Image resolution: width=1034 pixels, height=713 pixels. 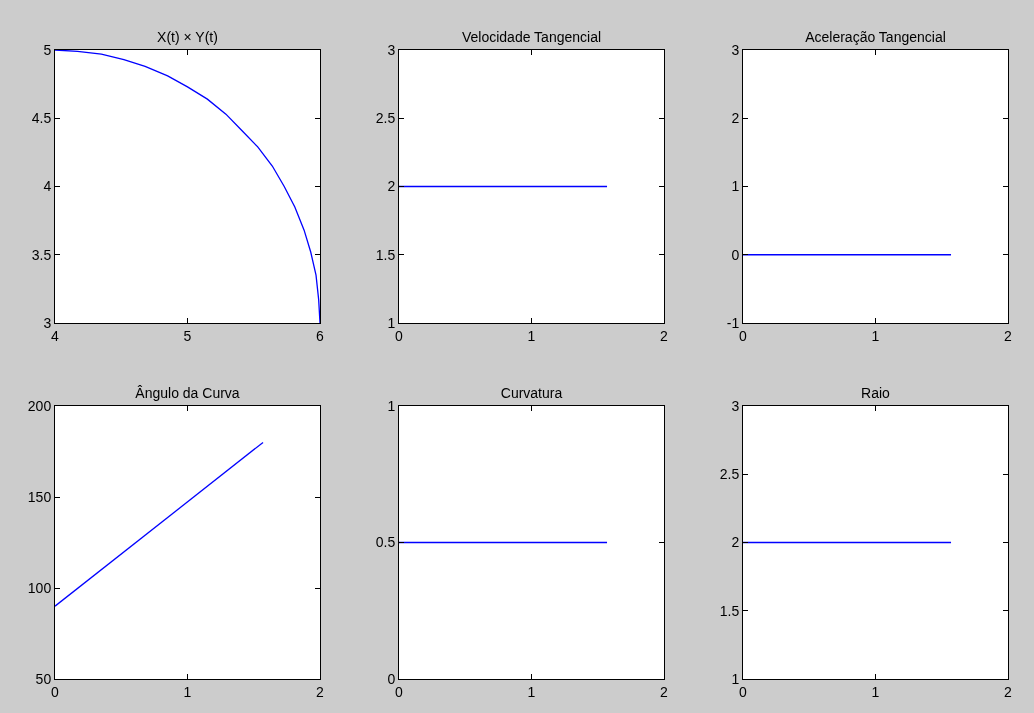 I want to click on x-tick-label: 5, so click(x=187, y=335).